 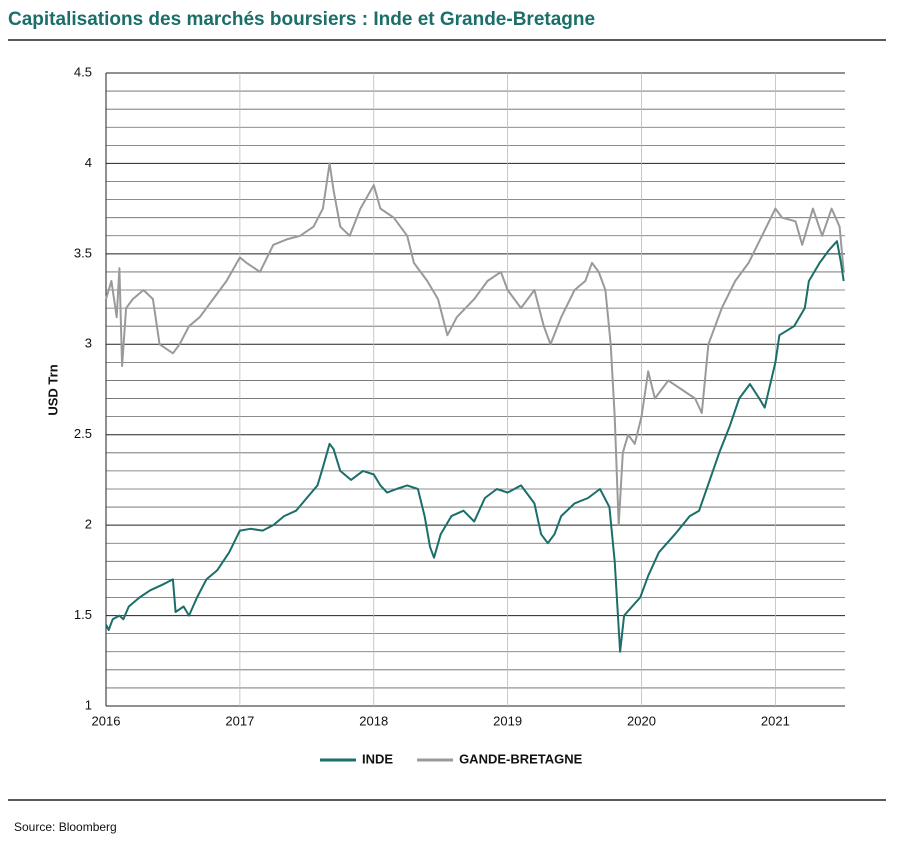 What do you see at coordinates (507, 720) in the screenshot?
I see `x-tick-label: 2019` at bounding box center [507, 720].